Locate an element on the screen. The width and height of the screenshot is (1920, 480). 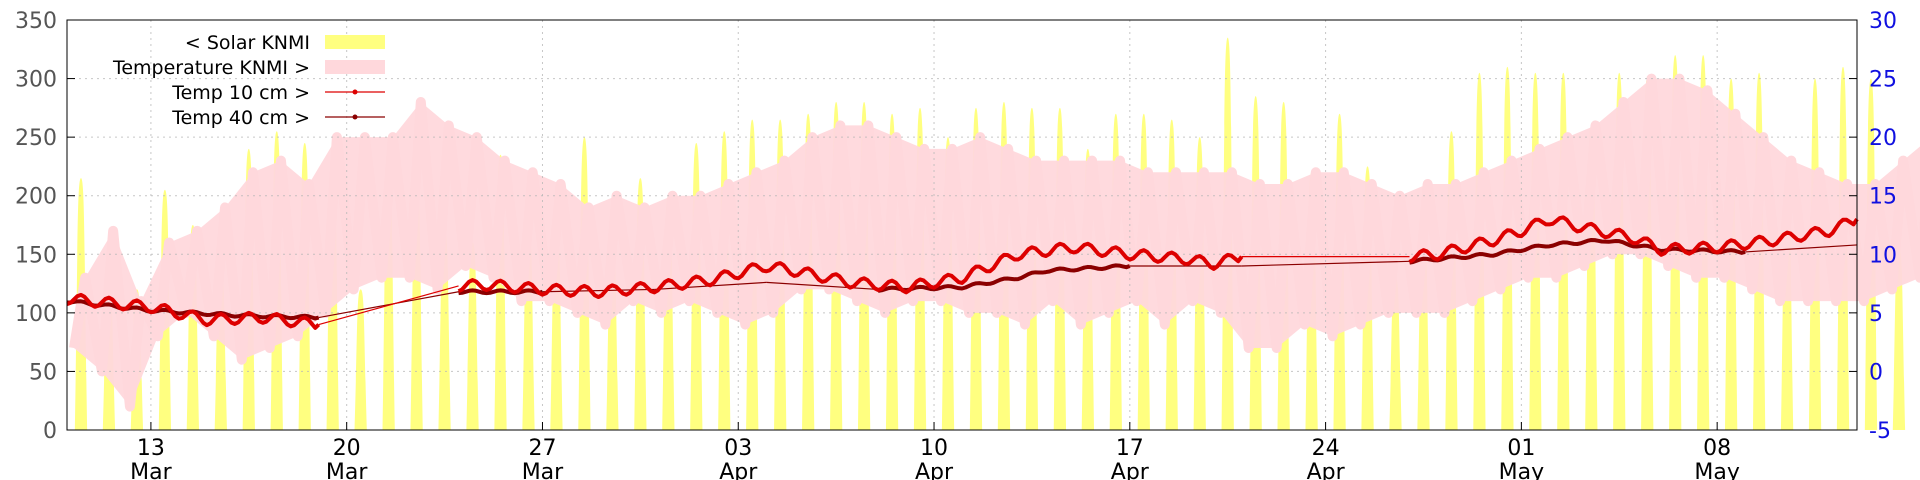
left-tick-label: 300 is located at coordinates (36, 80).